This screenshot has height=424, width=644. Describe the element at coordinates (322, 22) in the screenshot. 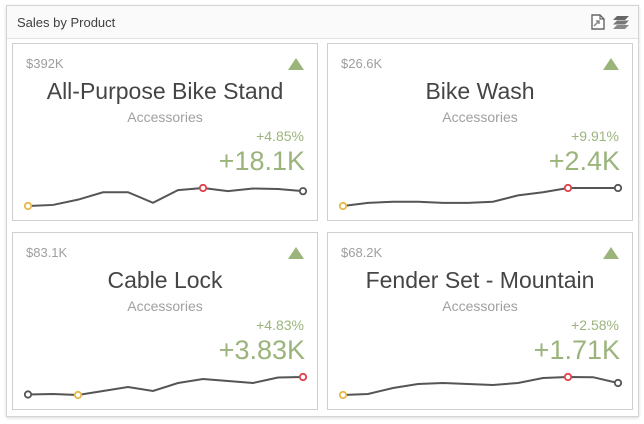

I see `panel-header: Sales by Product` at that location.